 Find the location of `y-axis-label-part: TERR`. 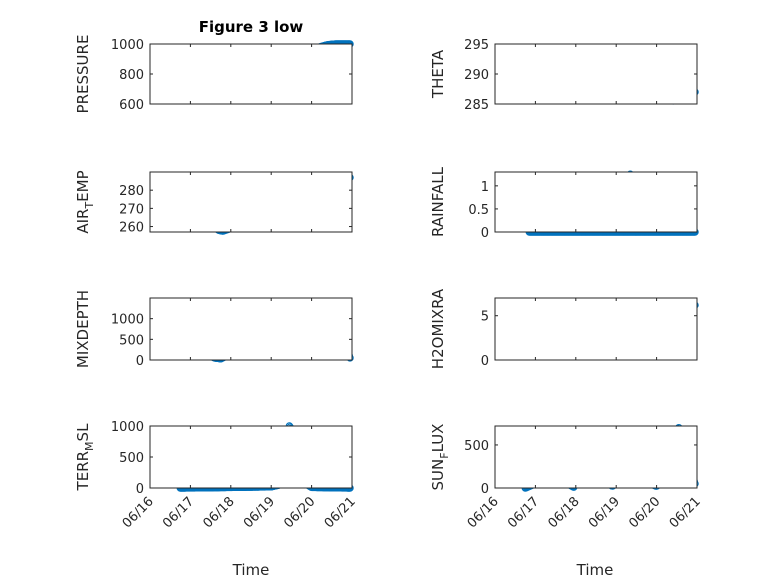

y-axis-label-part: TERR is located at coordinates (83, 471).